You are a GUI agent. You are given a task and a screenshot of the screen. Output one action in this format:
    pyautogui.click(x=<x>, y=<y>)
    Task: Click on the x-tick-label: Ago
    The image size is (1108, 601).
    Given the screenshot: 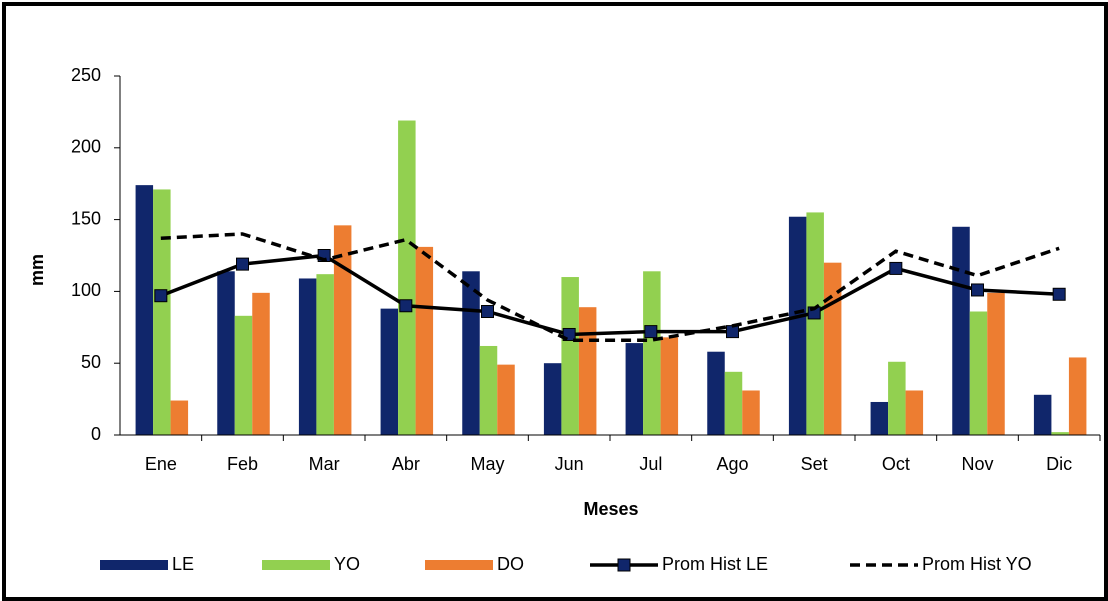 What is the action you would take?
    pyautogui.click(x=732, y=464)
    